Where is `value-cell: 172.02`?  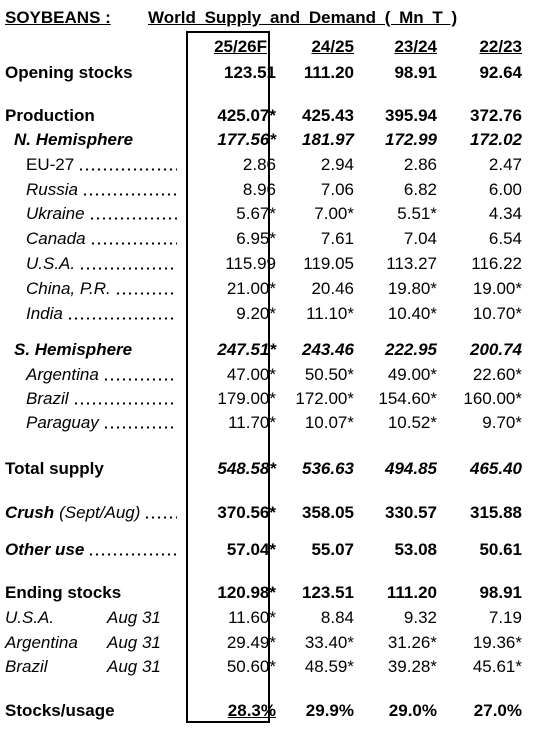 value-cell: 172.02 is located at coordinates (496, 139).